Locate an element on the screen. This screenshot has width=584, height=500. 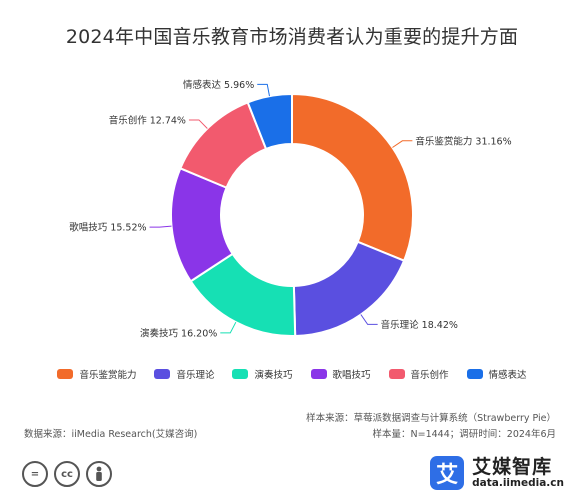
slice-data-label: 歌唱技巧 15.52% is located at coordinates (107, 228).